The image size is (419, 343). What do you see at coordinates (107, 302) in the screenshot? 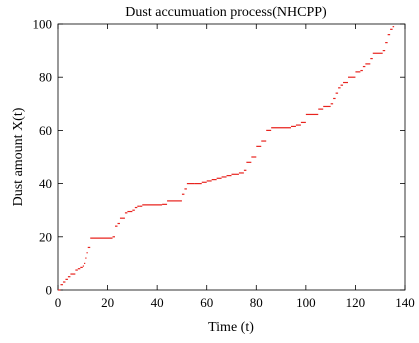
I see `x-tick-label: 20` at bounding box center [107, 302].